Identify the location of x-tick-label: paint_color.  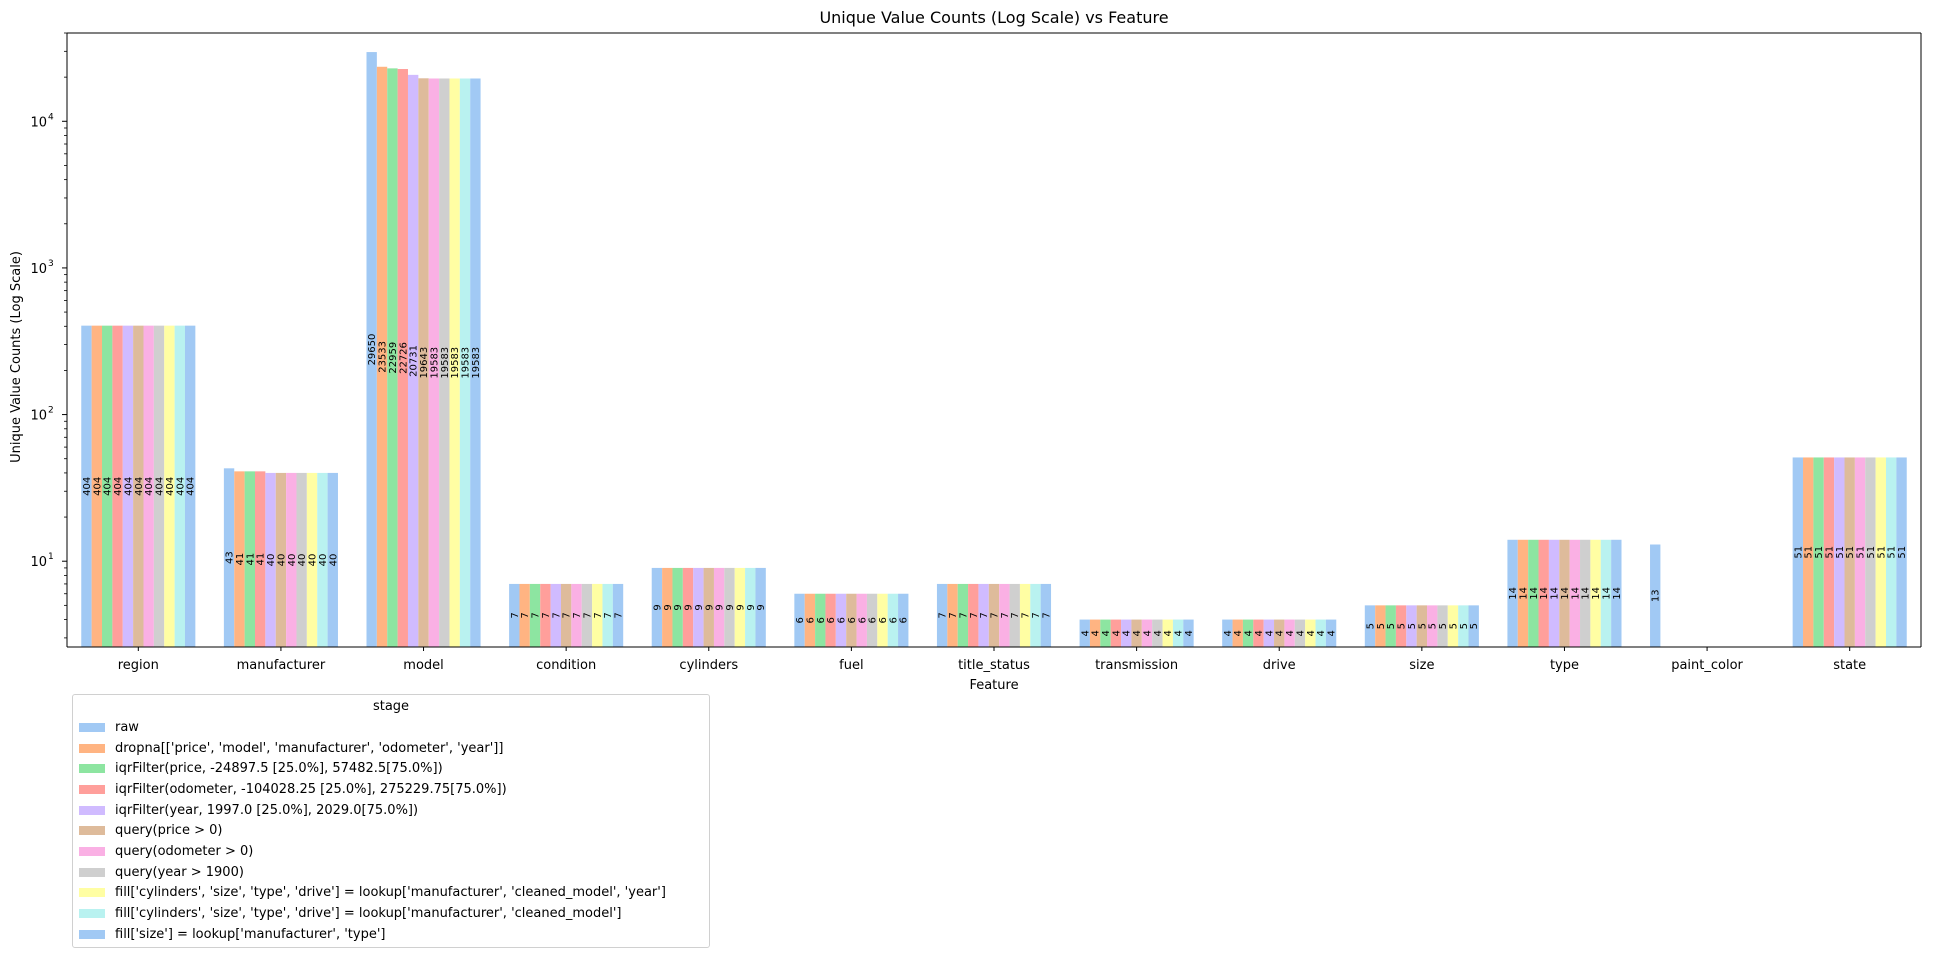
(1707, 665).